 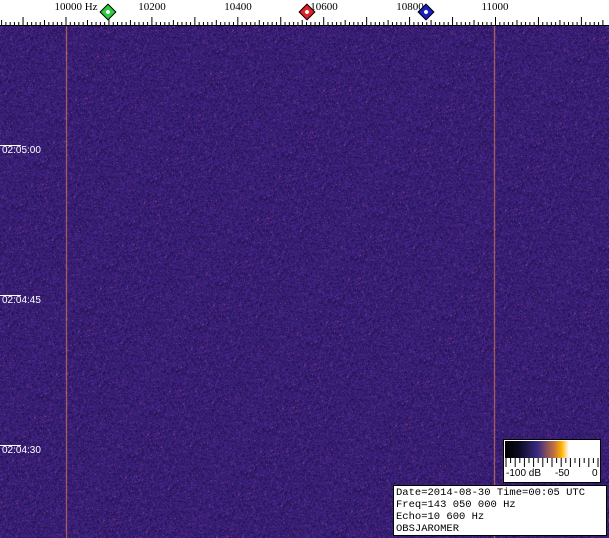 I want to click on freq-label-11000: 11000, so click(x=495, y=7).